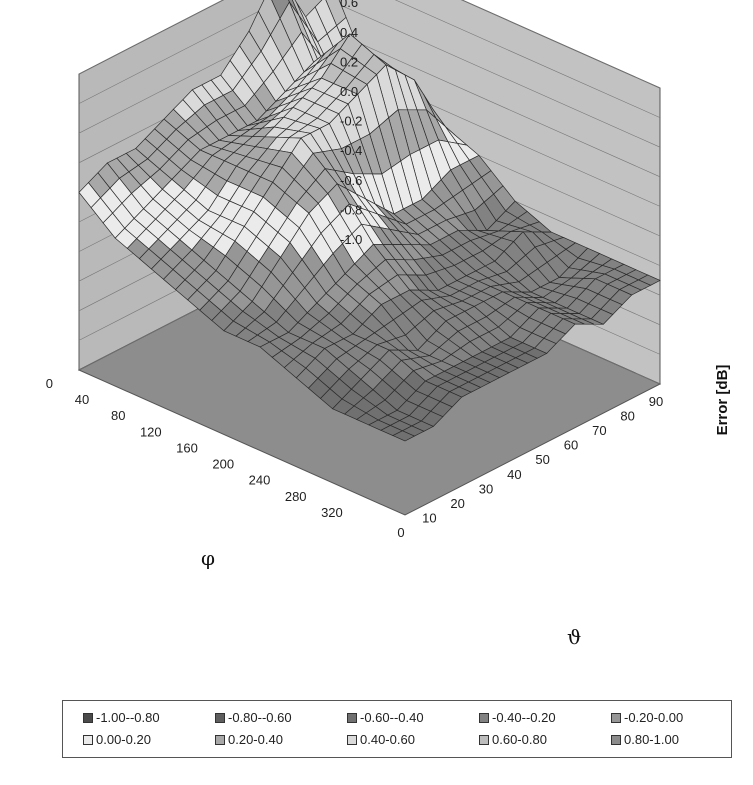 This screenshot has height=785, width=753. Describe the element at coordinates (524, 717) in the screenshot. I see `legend-label: -0.40--0.20` at that location.